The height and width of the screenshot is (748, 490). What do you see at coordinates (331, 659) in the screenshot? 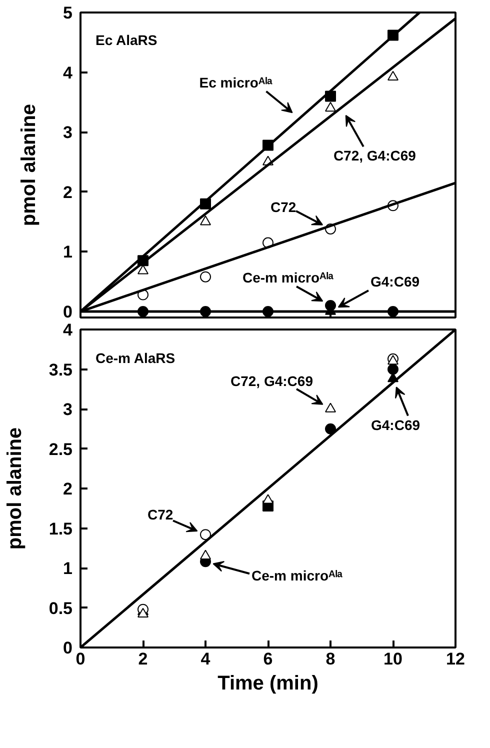
I see `x-tick-label: 8` at bounding box center [331, 659].